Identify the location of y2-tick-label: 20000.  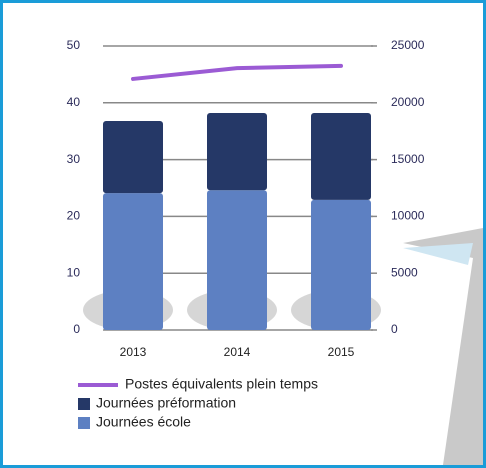
(408, 102).